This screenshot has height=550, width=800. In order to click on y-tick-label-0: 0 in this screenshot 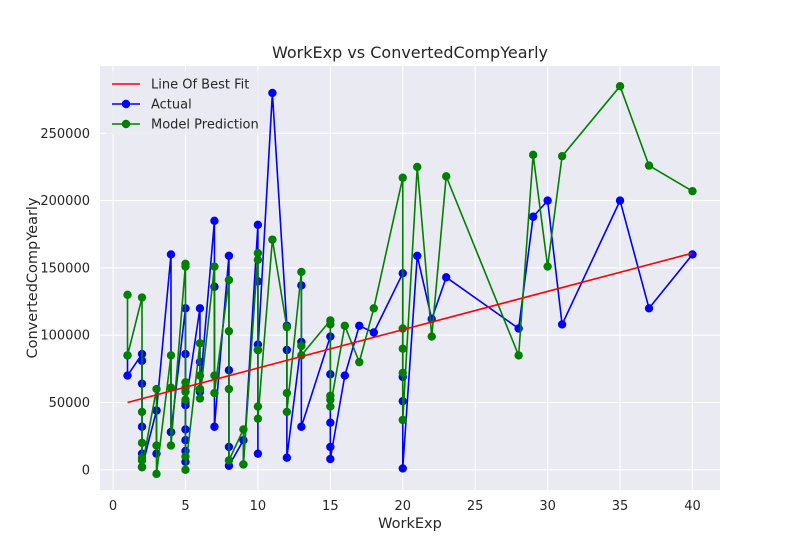, I will do `click(86, 470)`.